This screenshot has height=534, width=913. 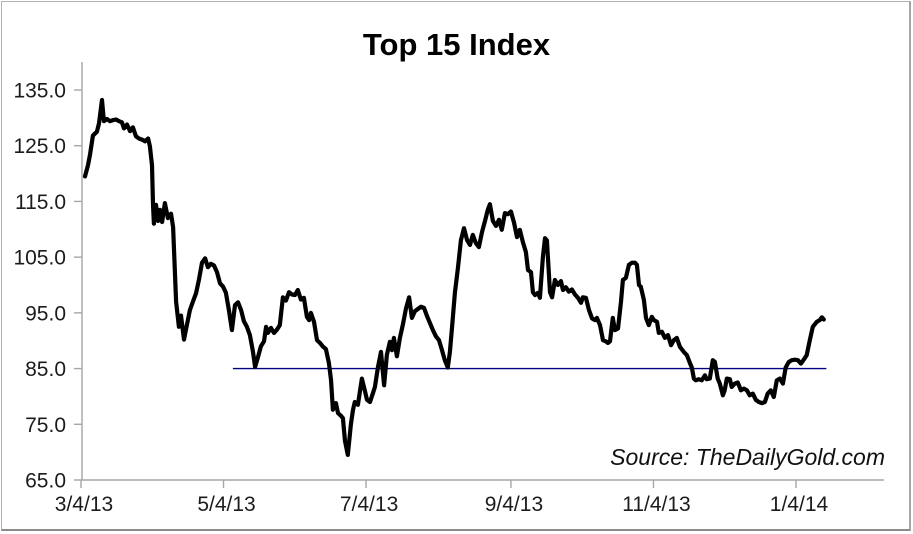 What do you see at coordinates (369, 504) in the screenshot?
I see `x-axis-tick-label: 7/4/13` at bounding box center [369, 504].